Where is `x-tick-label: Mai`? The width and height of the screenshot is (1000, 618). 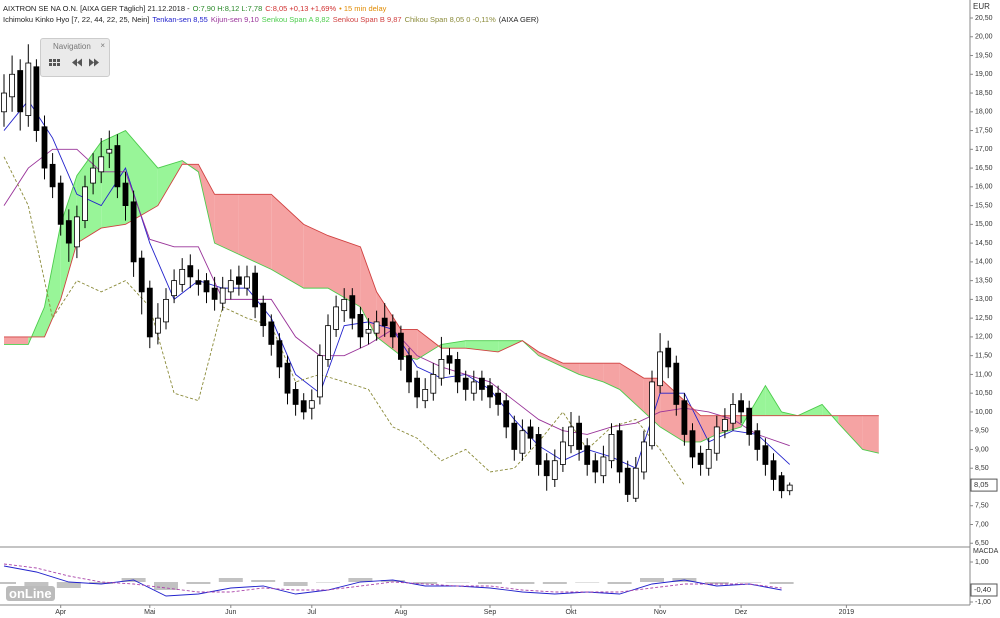 x-tick-label: Mai is located at coordinates (150, 612).